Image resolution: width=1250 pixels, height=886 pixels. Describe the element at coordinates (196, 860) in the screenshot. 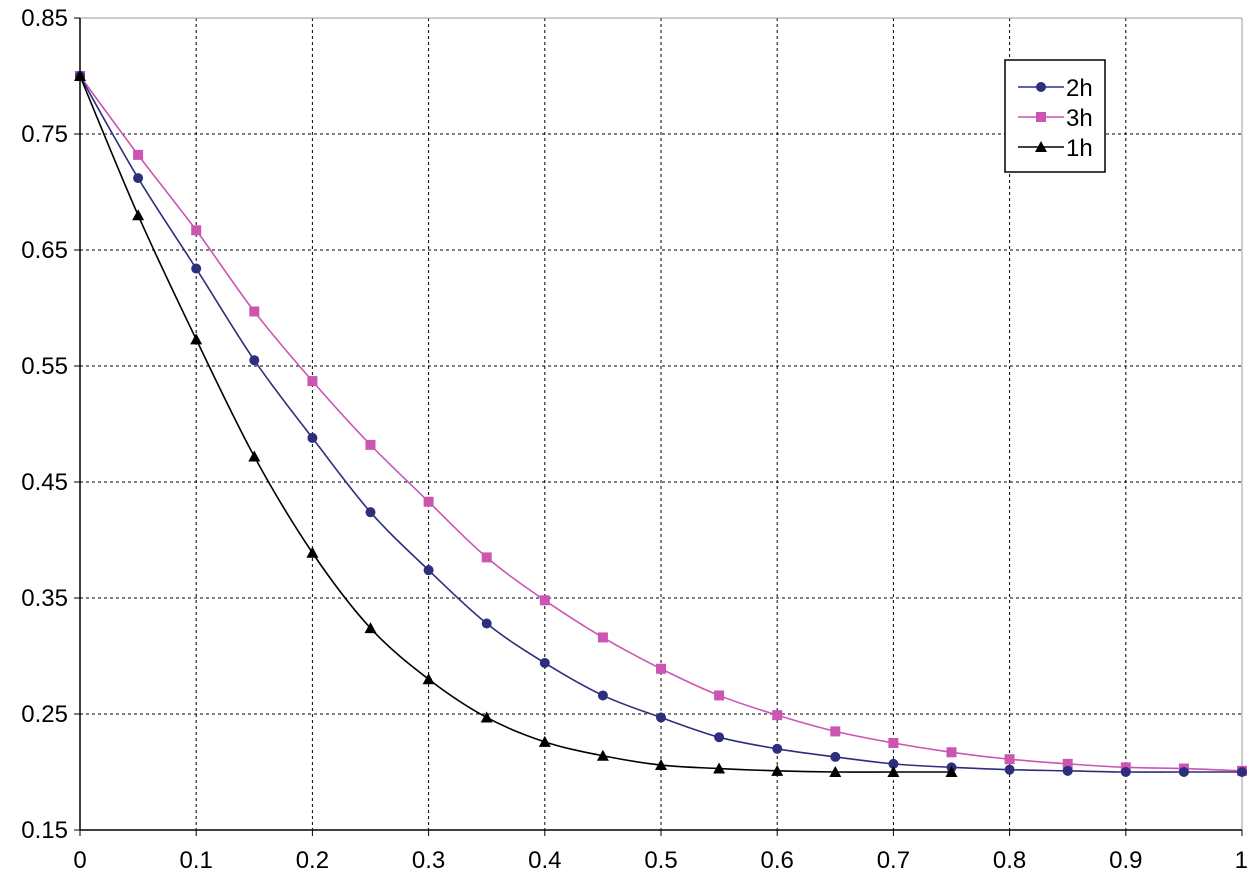

I see `x-tick-label: 0.1` at that location.